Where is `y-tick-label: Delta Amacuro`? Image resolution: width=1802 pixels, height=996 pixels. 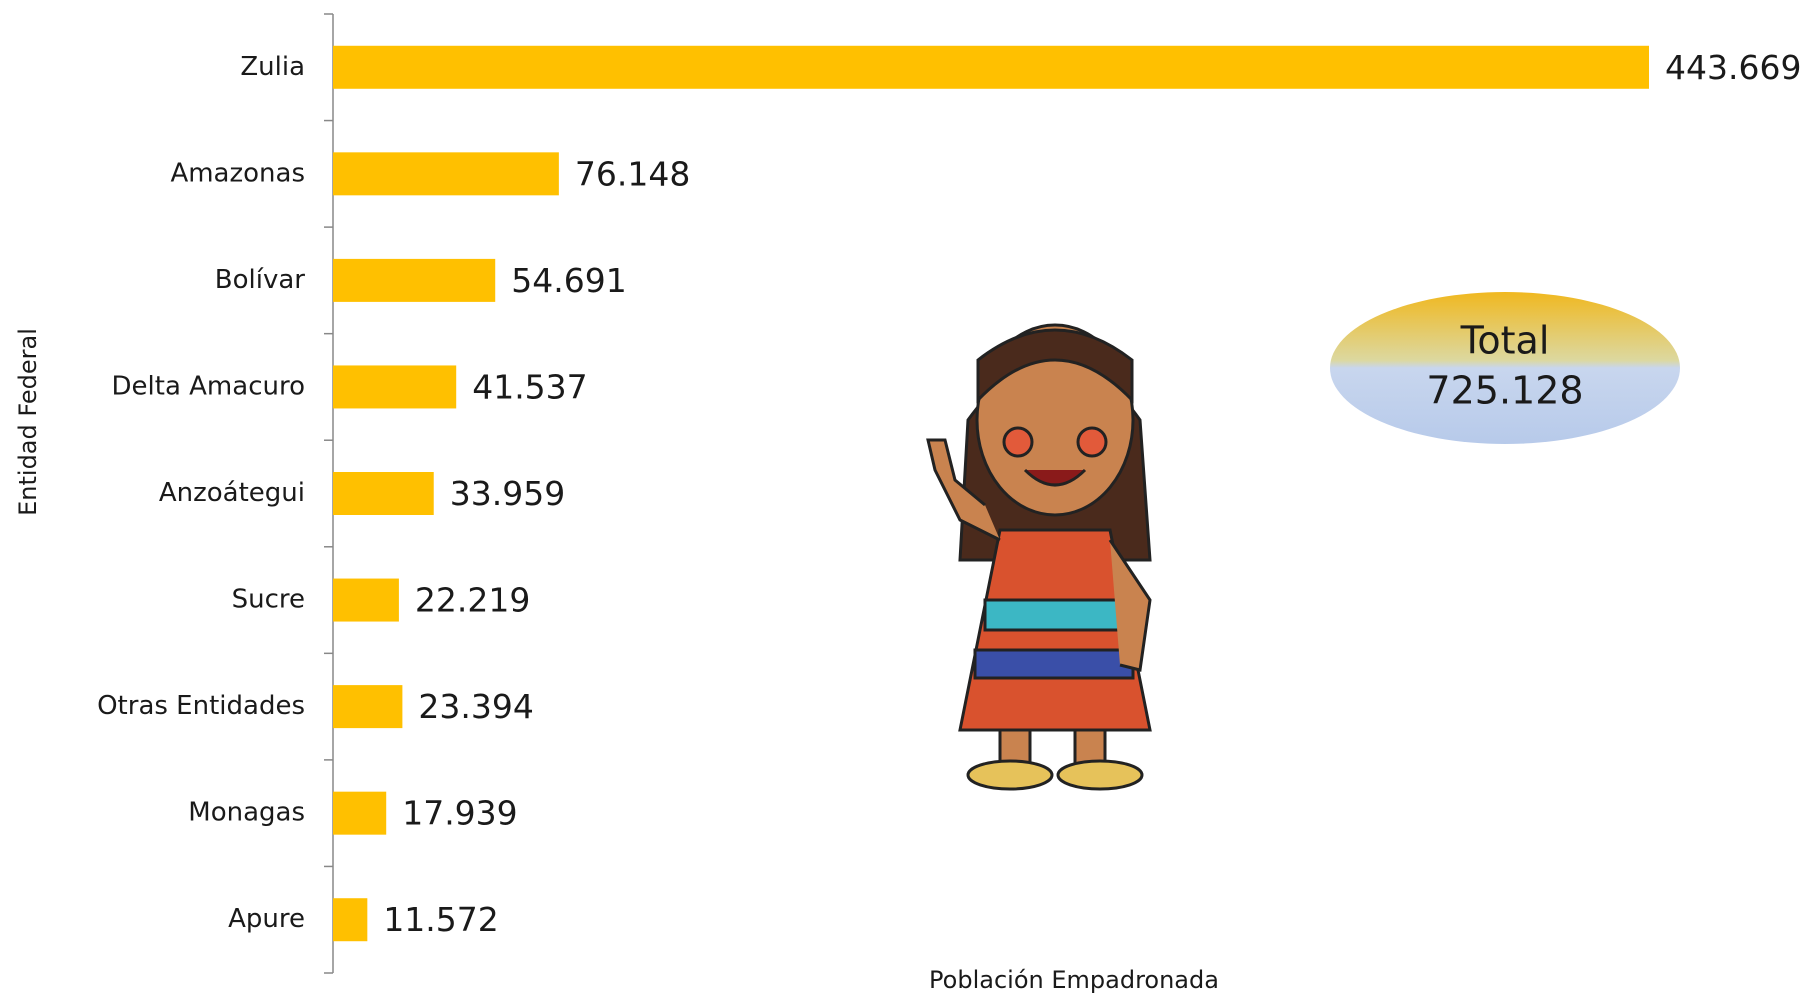
y-tick-label: Delta Amacuro is located at coordinates (208, 386).